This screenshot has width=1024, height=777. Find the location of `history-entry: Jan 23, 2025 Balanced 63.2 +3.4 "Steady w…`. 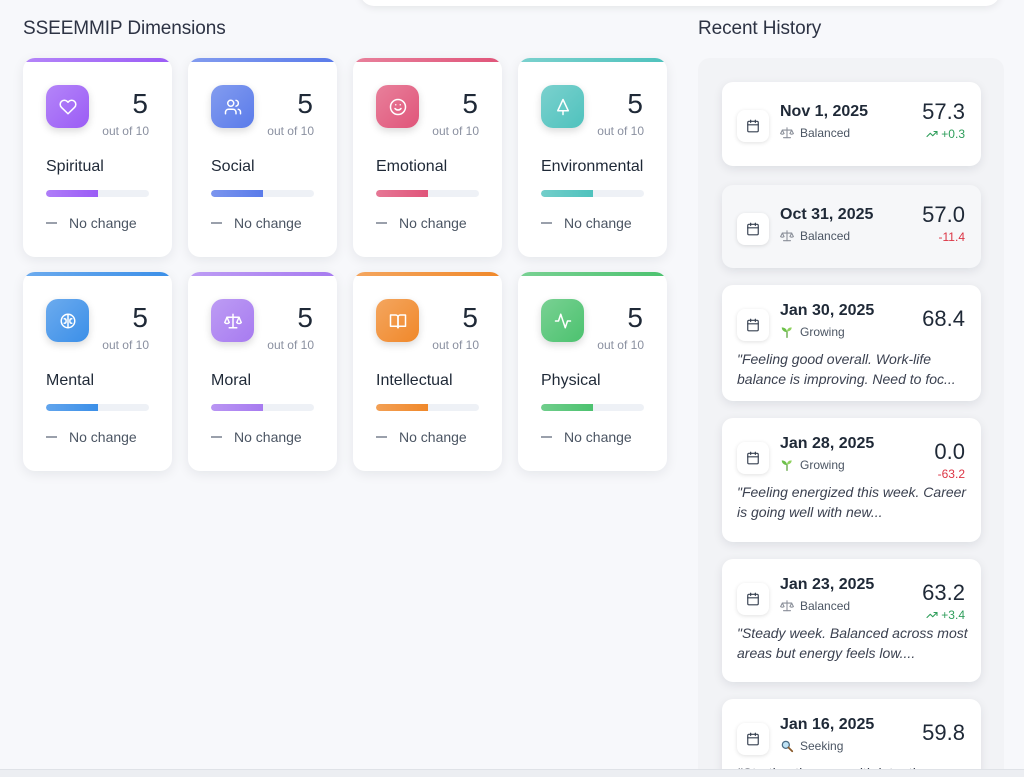

history-entry: Jan 23, 2025 Balanced 63.2 +3.4 "Steady w… is located at coordinates (851, 620).